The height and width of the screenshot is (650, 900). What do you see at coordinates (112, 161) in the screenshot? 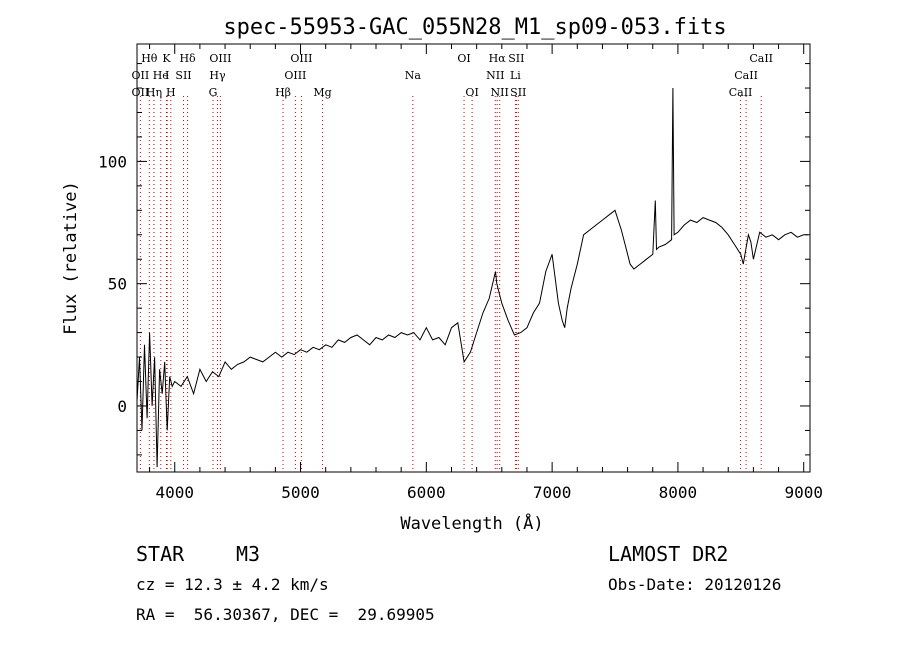
I see `y-tick-label: 100` at bounding box center [112, 161].